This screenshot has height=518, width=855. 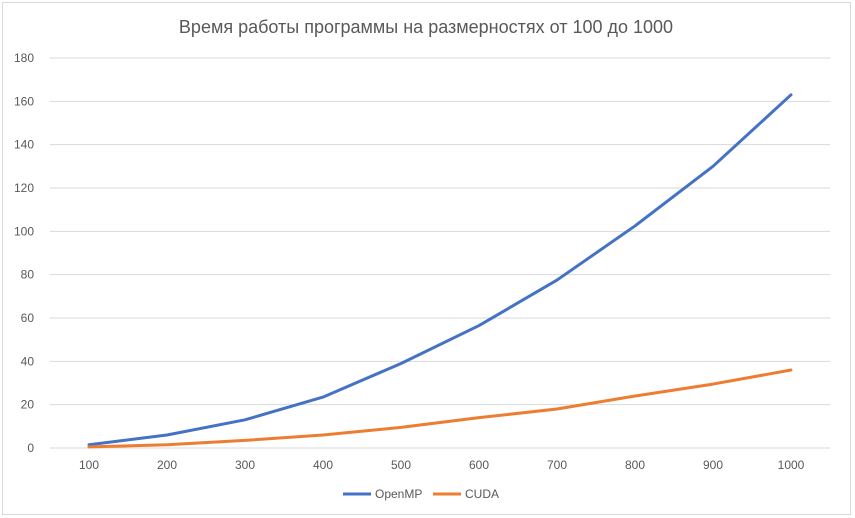 What do you see at coordinates (401, 465) in the screenshot?
I see `x-tick-label: 500` at bounding box center [401, 465].